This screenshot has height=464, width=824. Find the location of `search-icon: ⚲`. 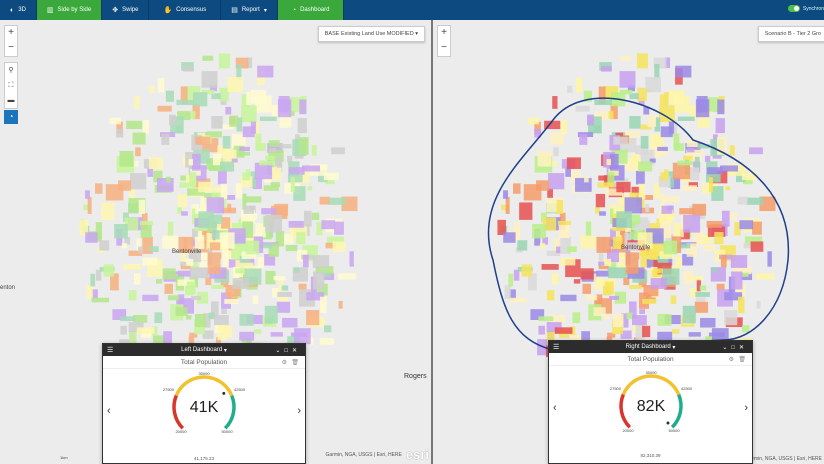

search-icon: ⚲ is located at coordinates (11, 70).